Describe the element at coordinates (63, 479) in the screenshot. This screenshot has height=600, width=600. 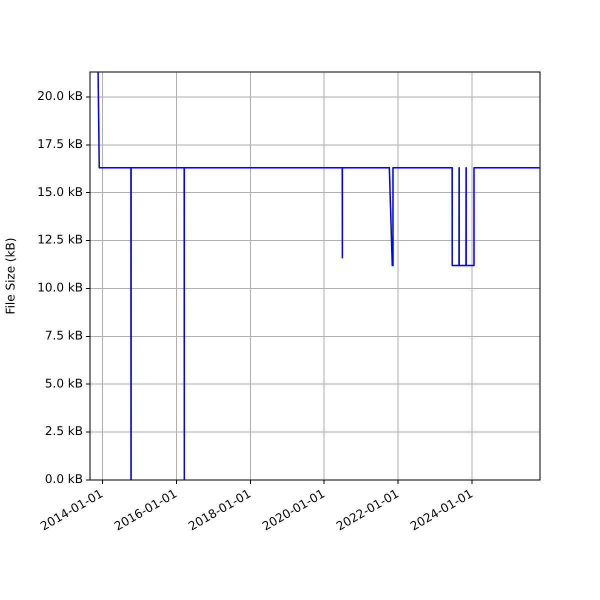
I see `y-tick-label: 0.0 kB` at that location.